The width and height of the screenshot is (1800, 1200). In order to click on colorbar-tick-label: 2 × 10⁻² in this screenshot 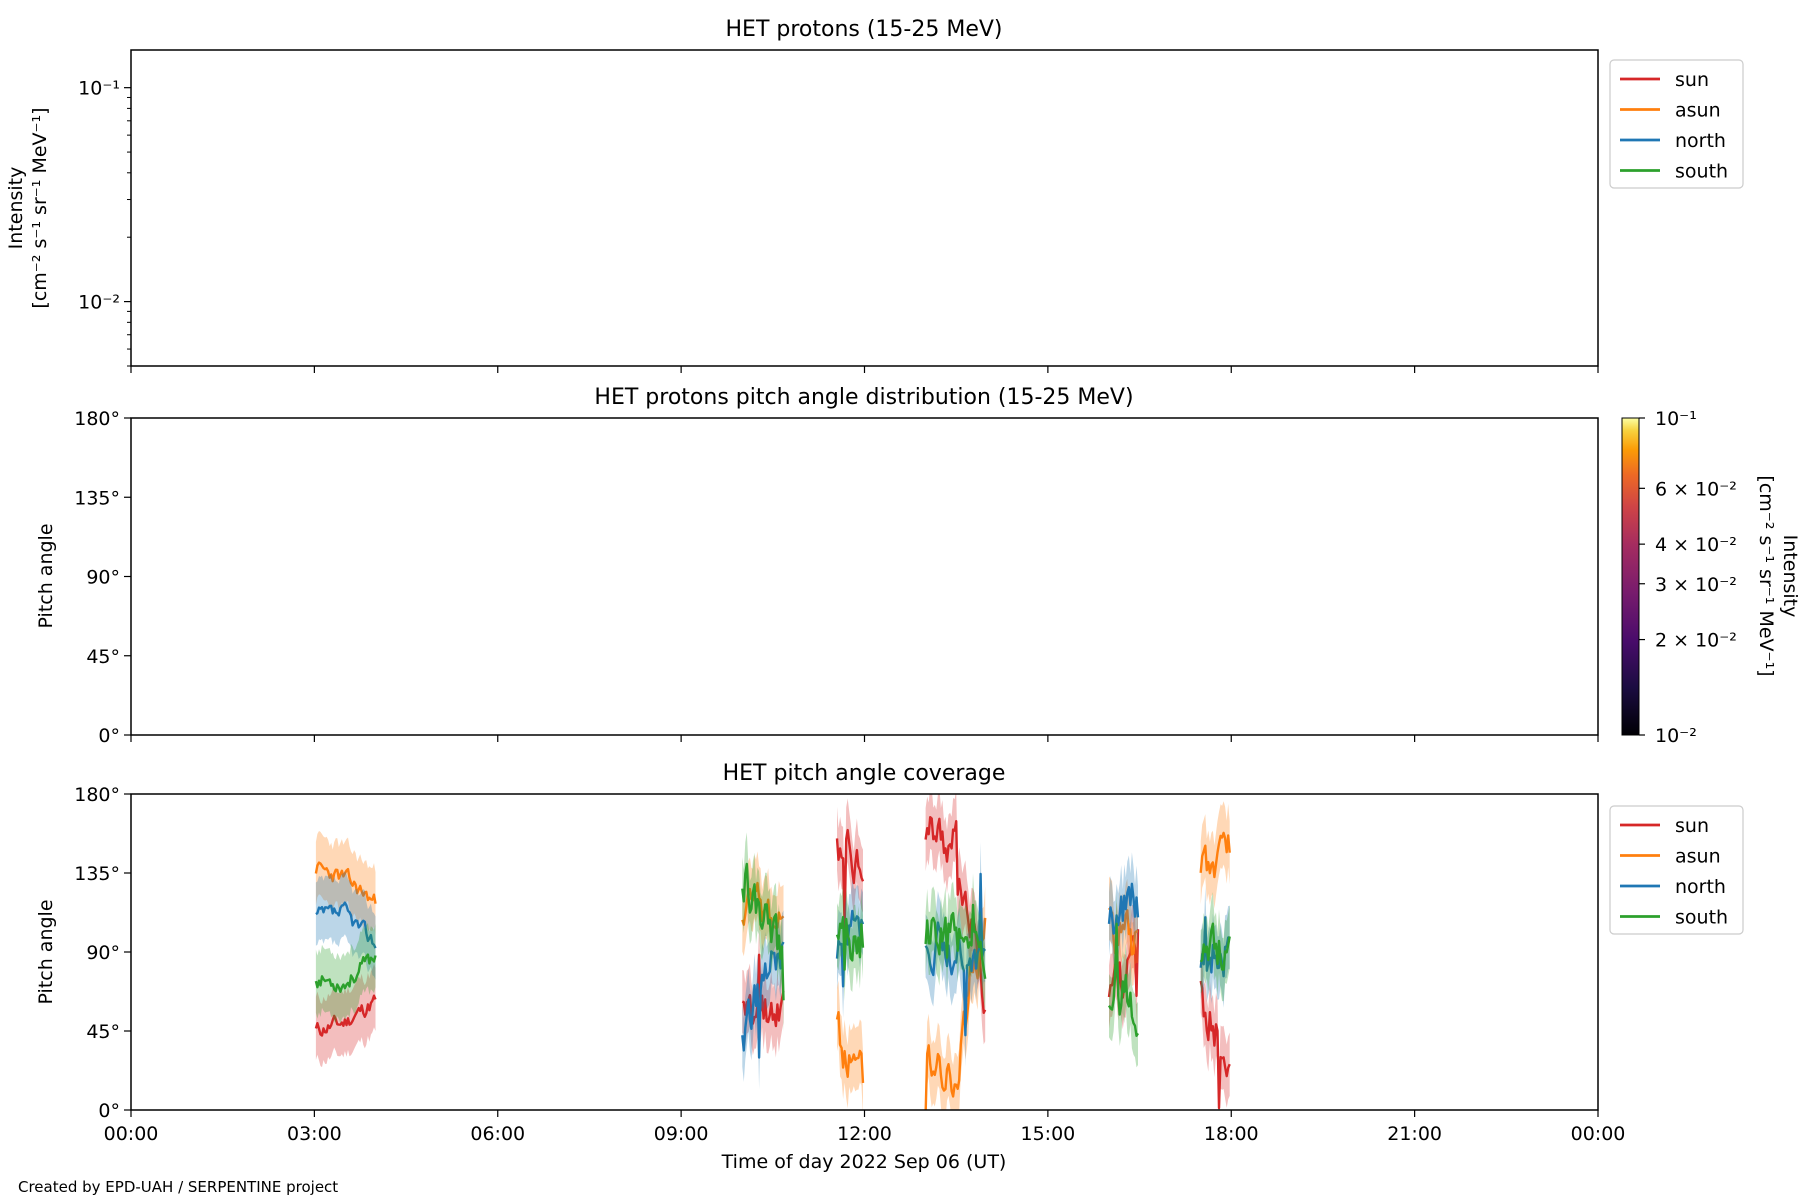, I will do `click(1696, 641)`.